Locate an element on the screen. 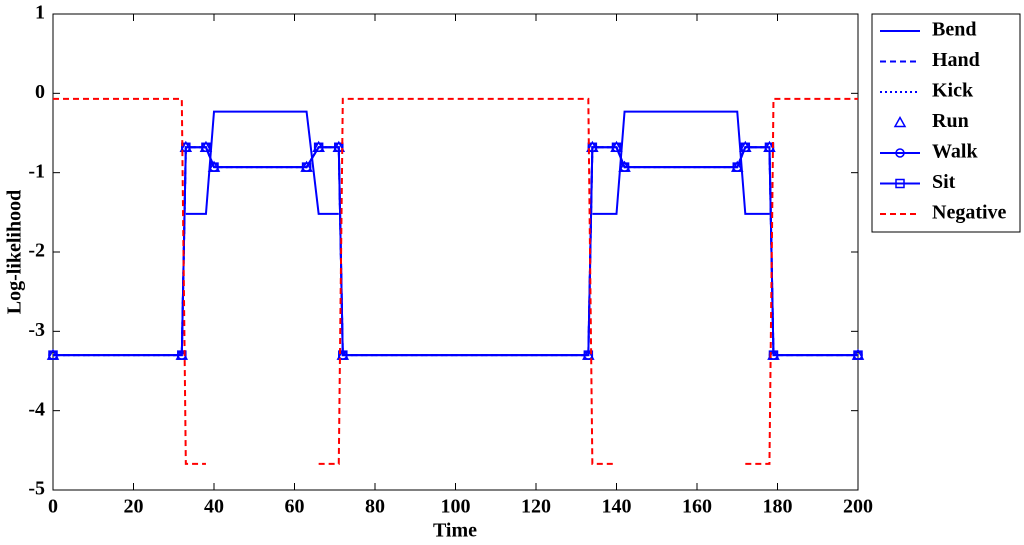 This screenshot has width=1024, height=545. x-tick-label: 80 is located at coordinates (375, 507).